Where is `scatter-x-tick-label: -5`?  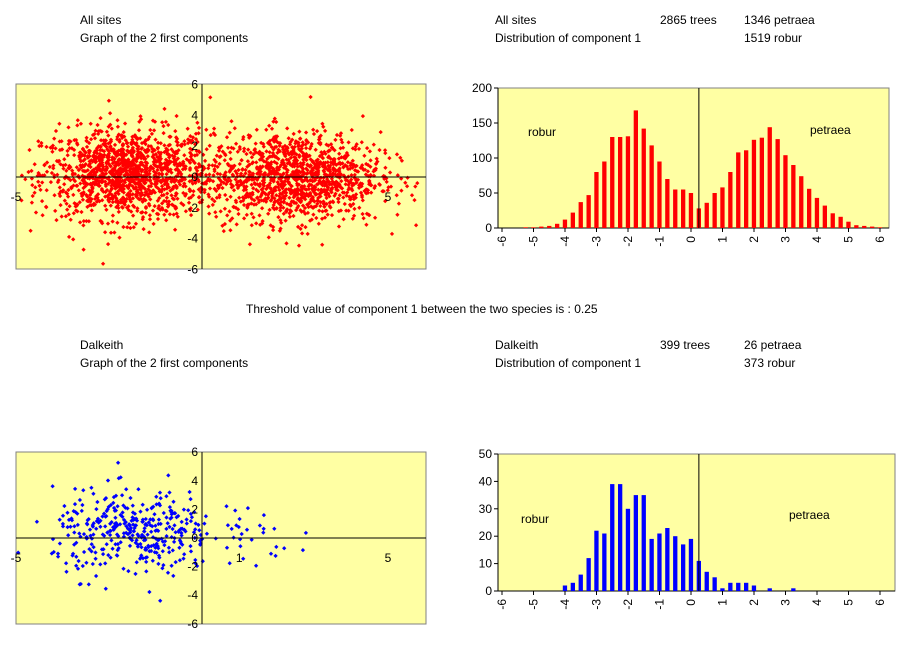 scatter-x-tick-label: -5 is located at coordinates (16, 197).